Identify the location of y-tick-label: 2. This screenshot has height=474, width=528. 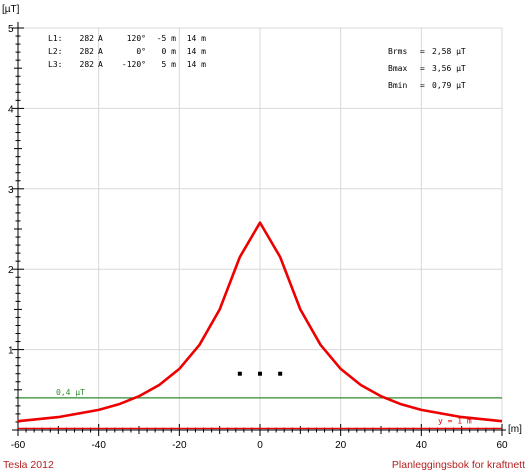
(11, 270).